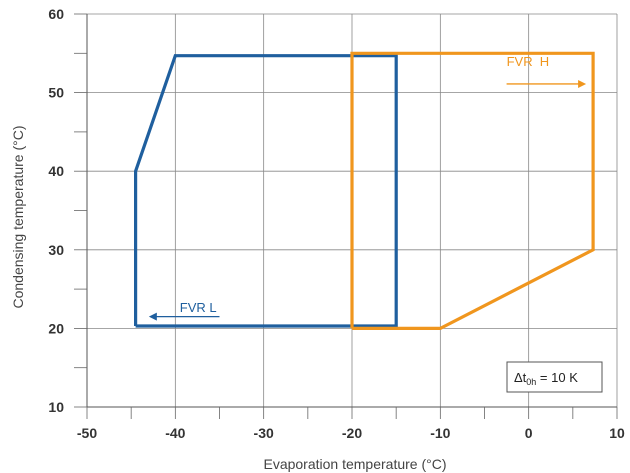 This screenshot has height=473, width=630. What do you see at coordinates (617, 433) in the screenshot?
I see `x-tick-label: 10` at bounding box center [617, 433].